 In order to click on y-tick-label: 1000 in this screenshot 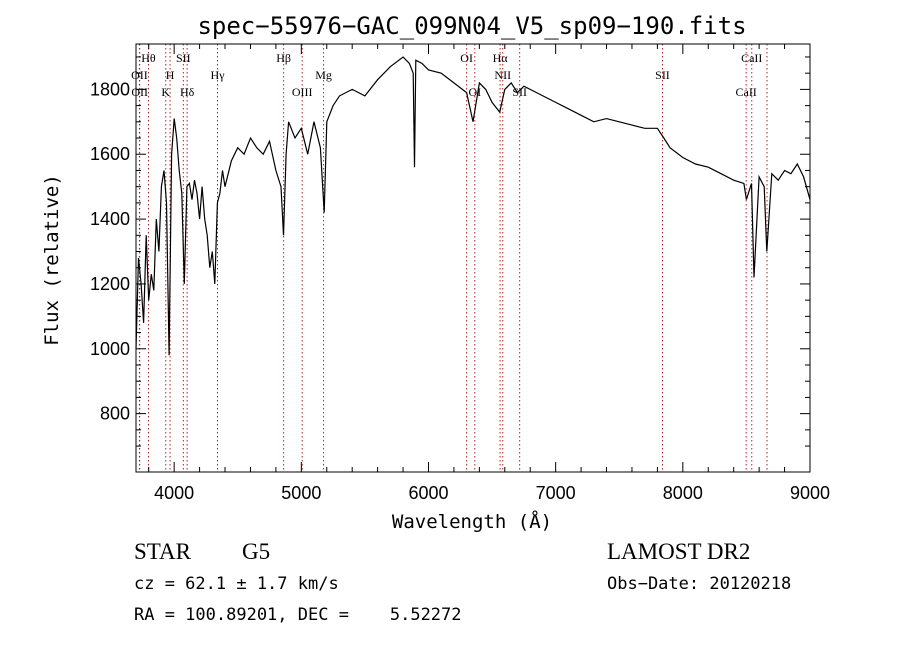, I will do `click(110, 349)`.